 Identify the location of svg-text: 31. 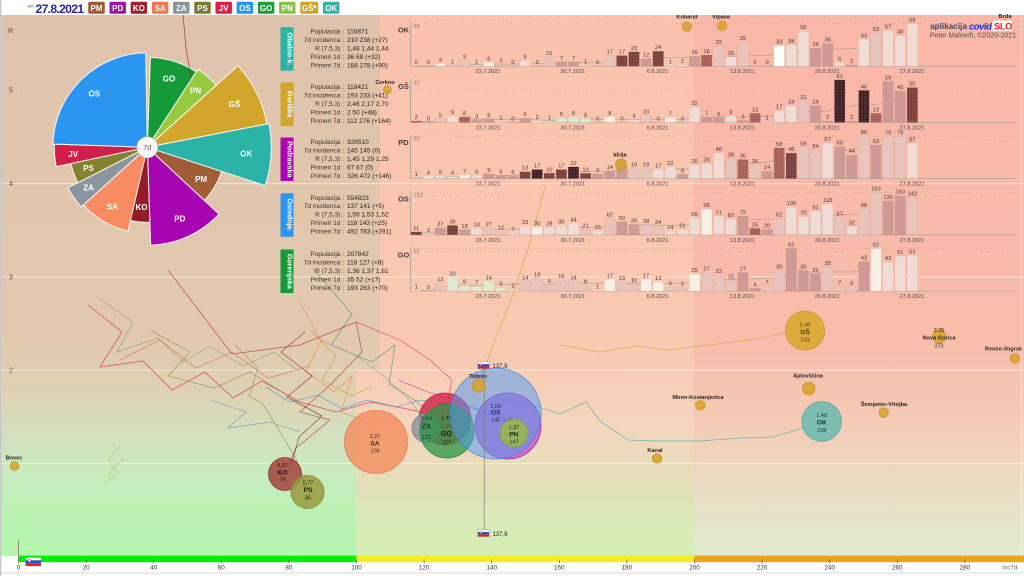
(803, 98).